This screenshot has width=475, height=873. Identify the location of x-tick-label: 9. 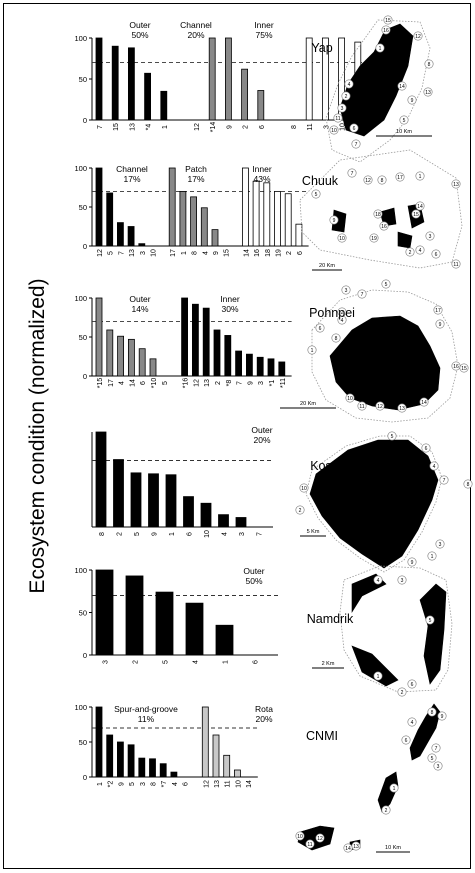
(121, 784).